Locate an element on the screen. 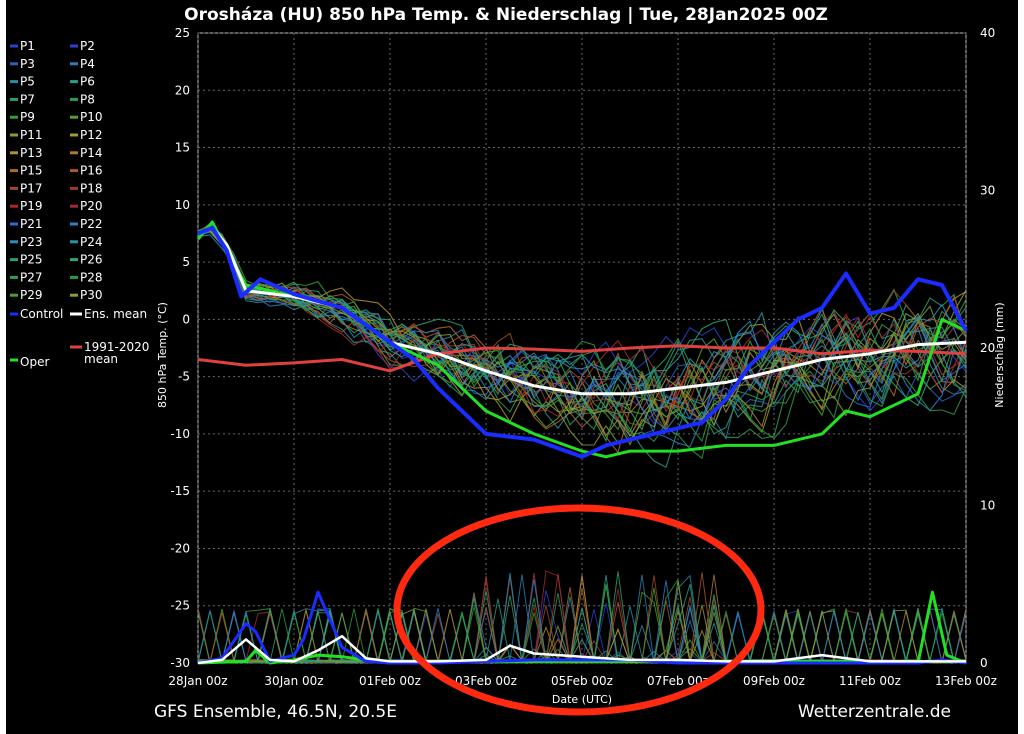  x-tick-label: 11Feb 00z is located at coordinates (870, 681).